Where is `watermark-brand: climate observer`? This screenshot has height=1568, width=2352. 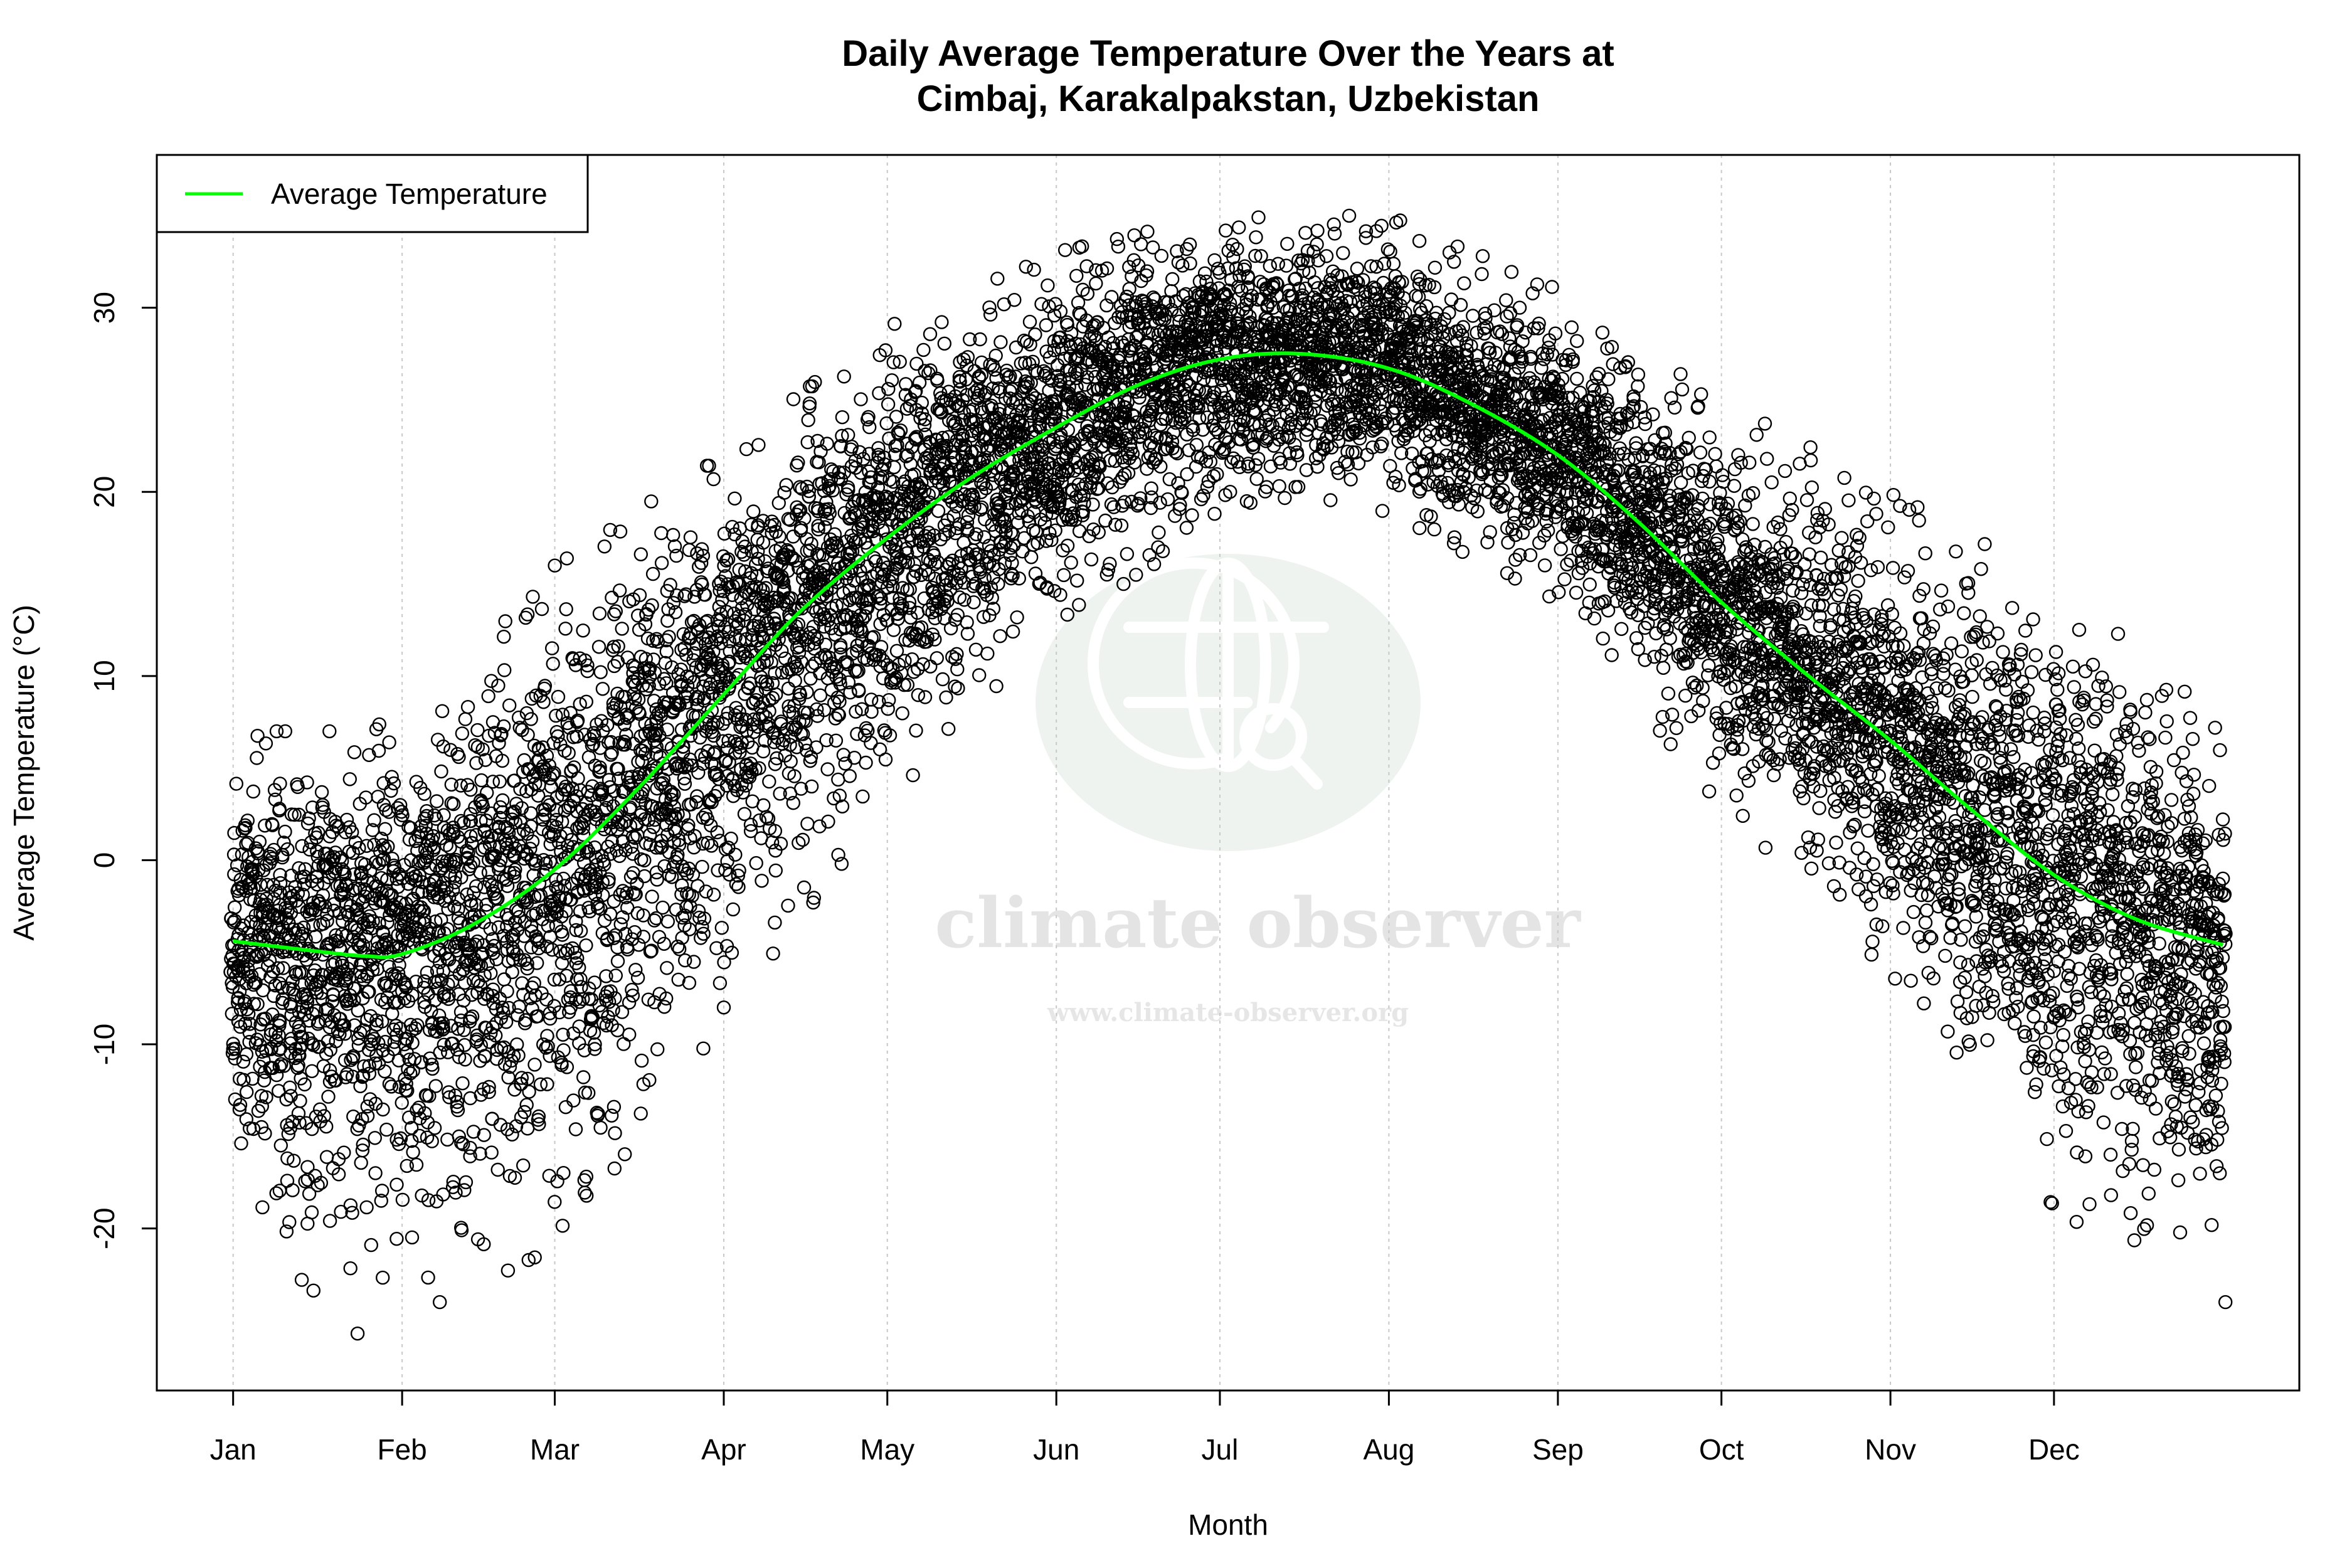 watermark-brand: climate observer is located at coordinates (1258, 922).